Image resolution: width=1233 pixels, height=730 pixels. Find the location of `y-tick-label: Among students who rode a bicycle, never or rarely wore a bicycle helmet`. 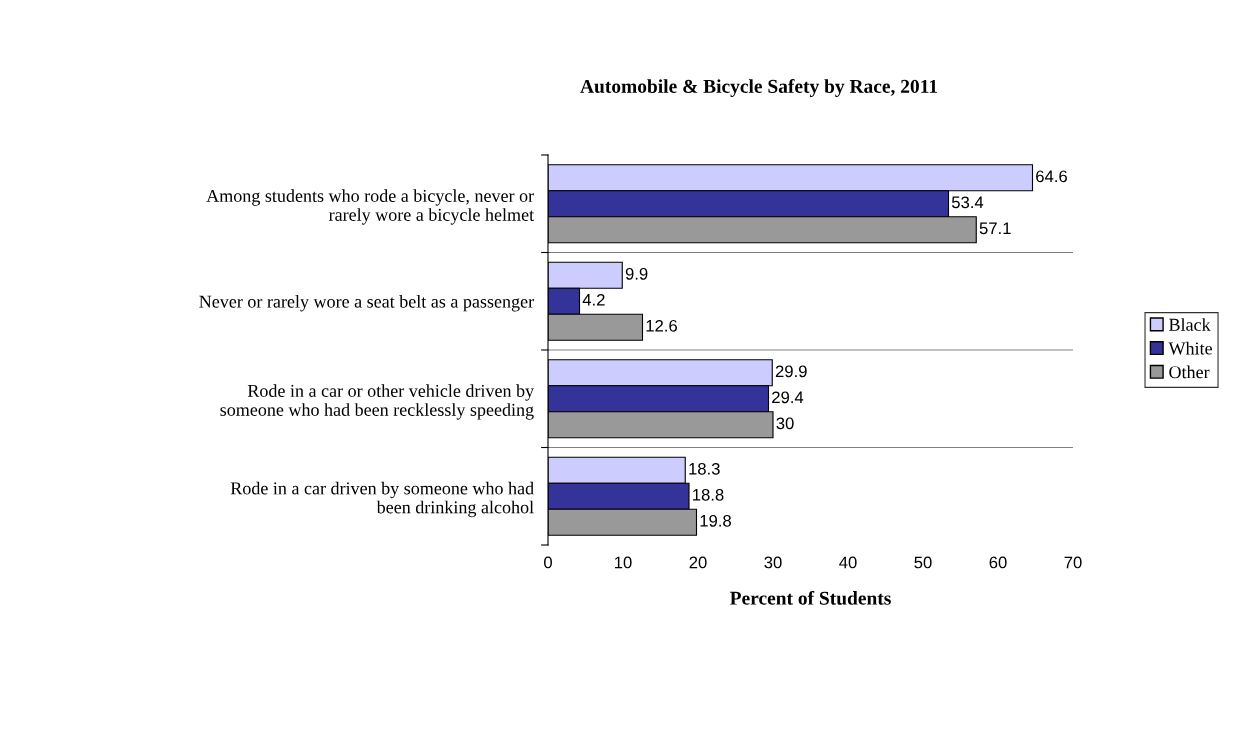

y-tick-label: Among students who rode a bicycle, never or rarely wore a bicycle helmet is located at coordinates (370, 207).